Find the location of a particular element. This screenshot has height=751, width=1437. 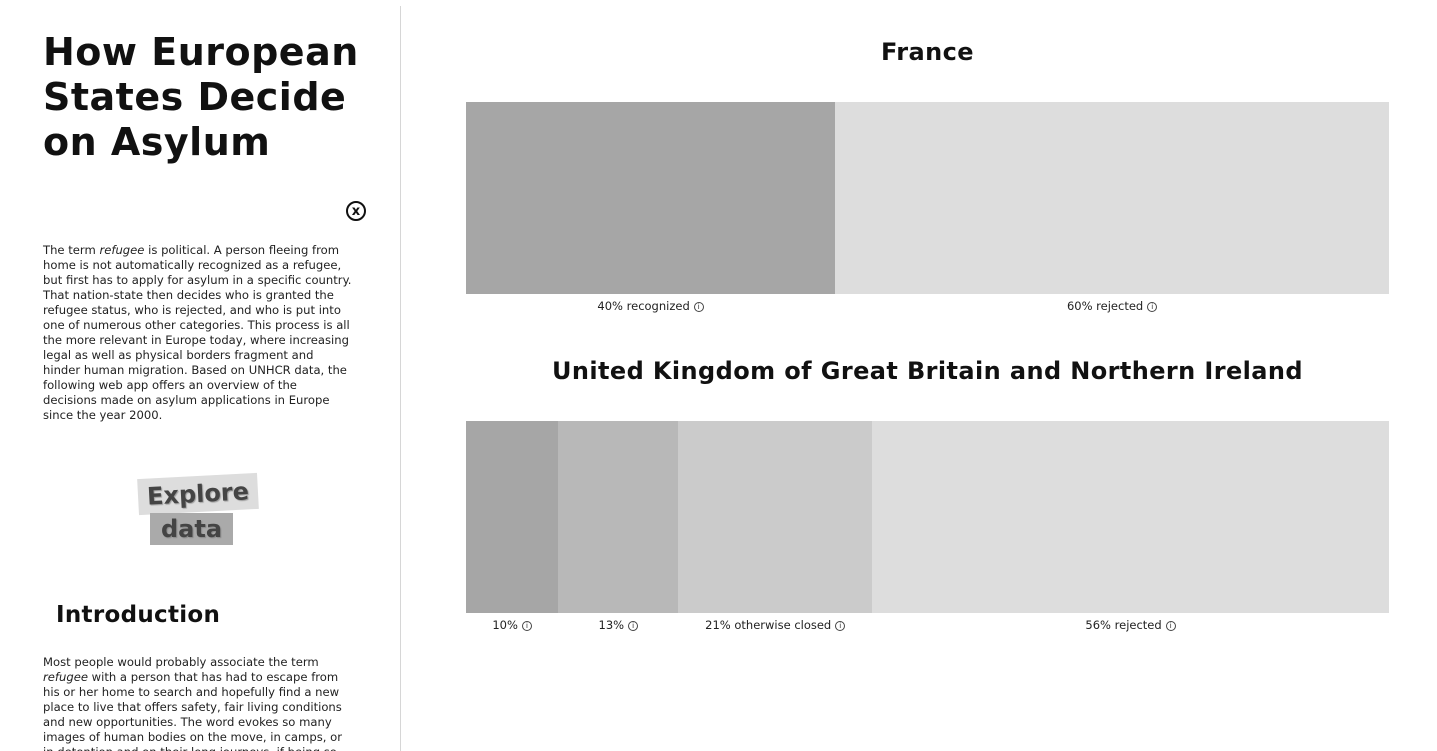

country-title: France is located at coordinates (927, 52).